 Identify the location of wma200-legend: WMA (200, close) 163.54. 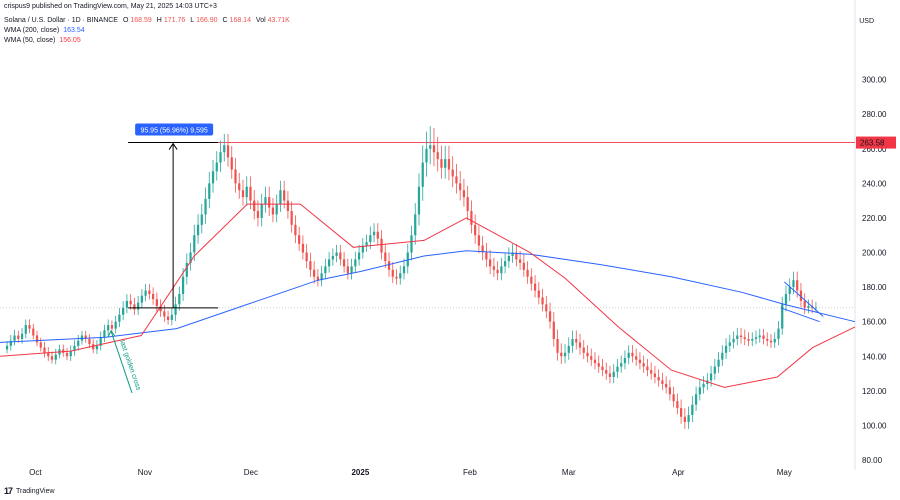
(44, 30).